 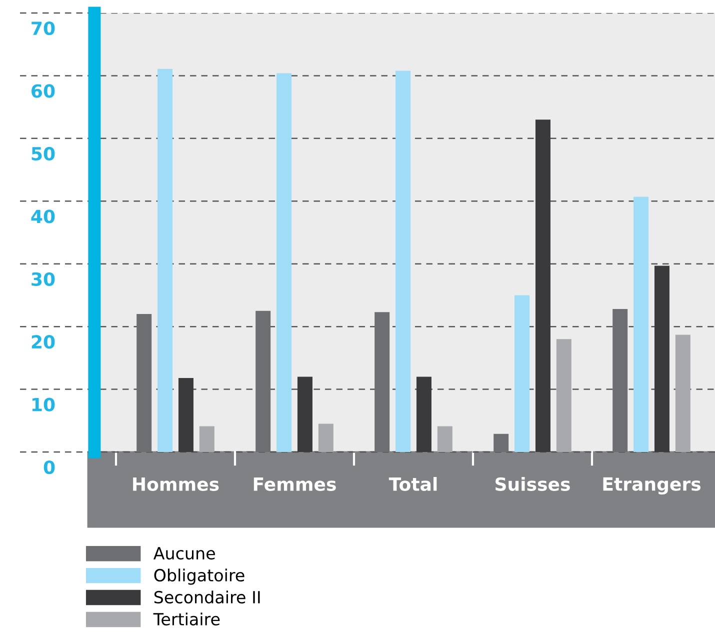 What do you see at coordinates (43, 342) in the screenshot?
I see `y-tick-label: 20` at bounding box center [43, 342].